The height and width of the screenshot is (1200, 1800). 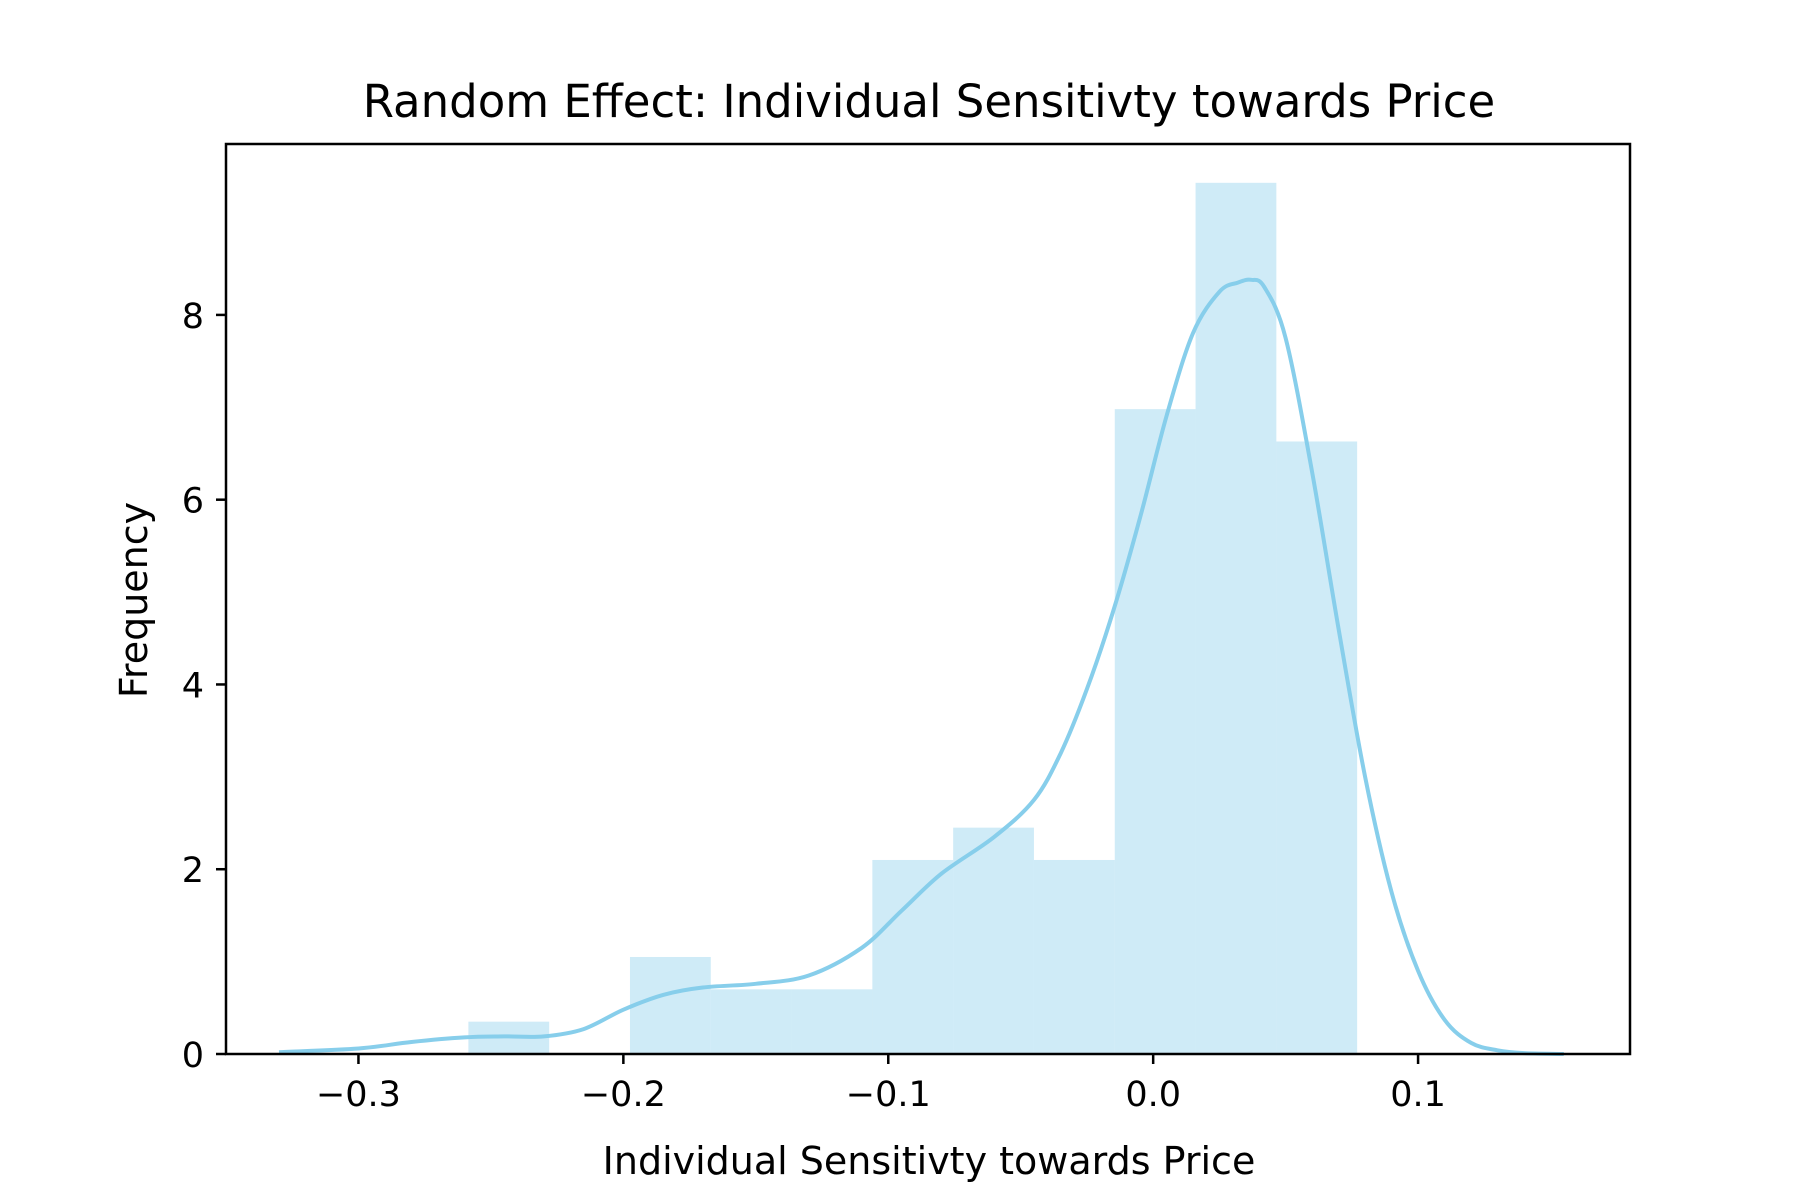 What do you see at coordinates (888, 1095) in the screenshot?
I see `x-tick-label-2: −0.1` at bounding box center [888, 1095].